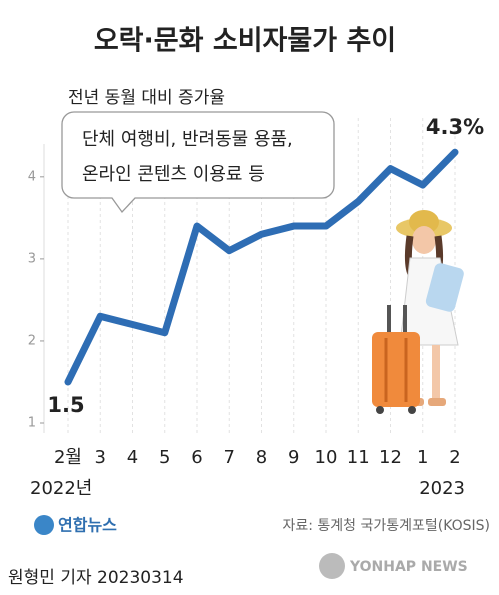 The width and height of the screenshot is (499, 595). What do you see at coordinates (326, 457) in the screenshot?
I see `x-tick-label: 10` at bounding box center [326, 457].